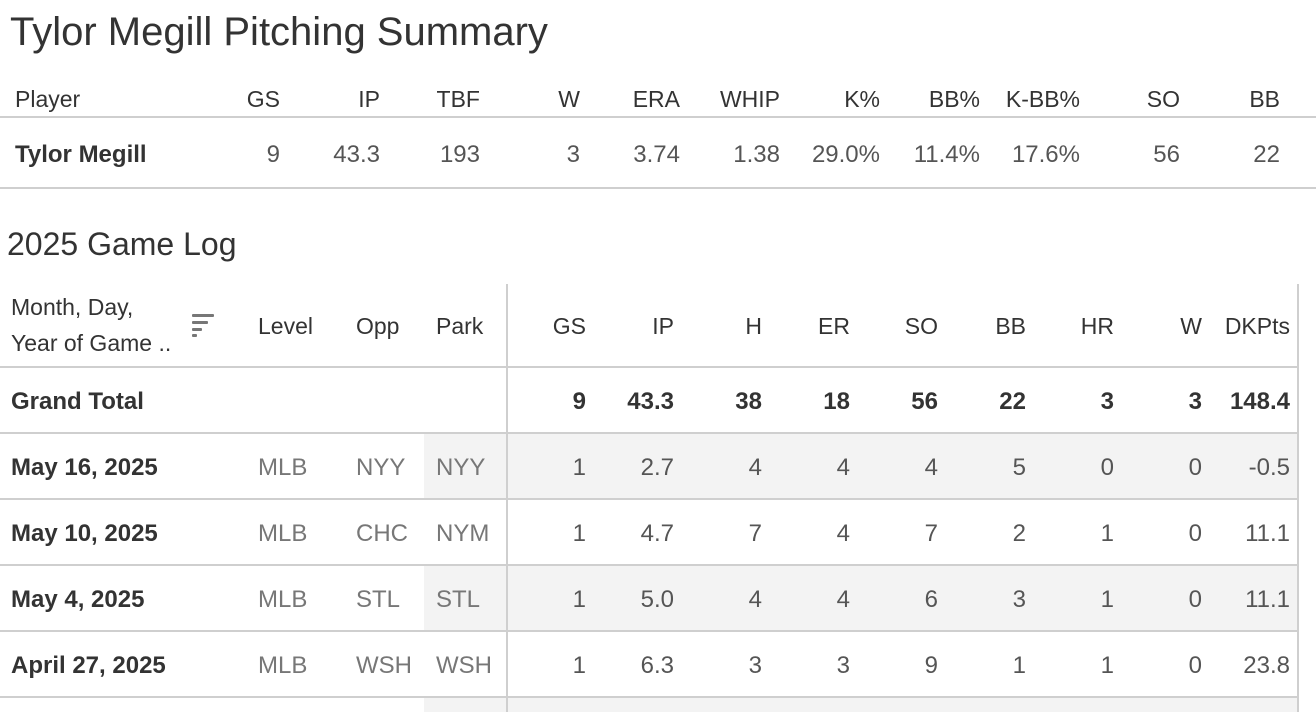 The width and height of the screenshot is (1316, 712). I want to click on row-park: NYM, so click(463, 533).